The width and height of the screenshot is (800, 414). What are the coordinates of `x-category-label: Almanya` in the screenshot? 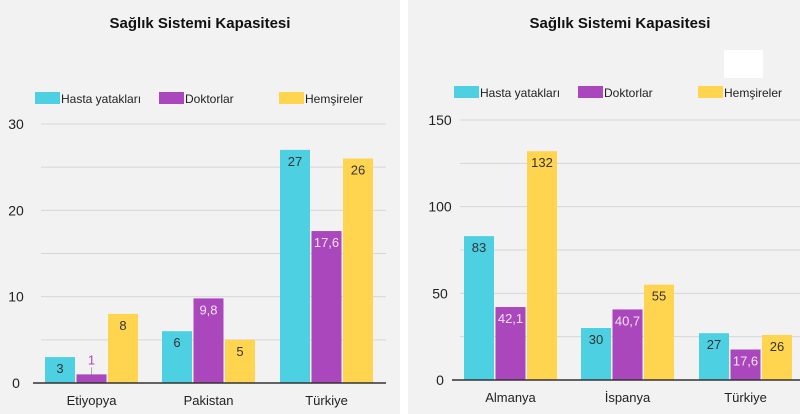 It's located at (510, 397).